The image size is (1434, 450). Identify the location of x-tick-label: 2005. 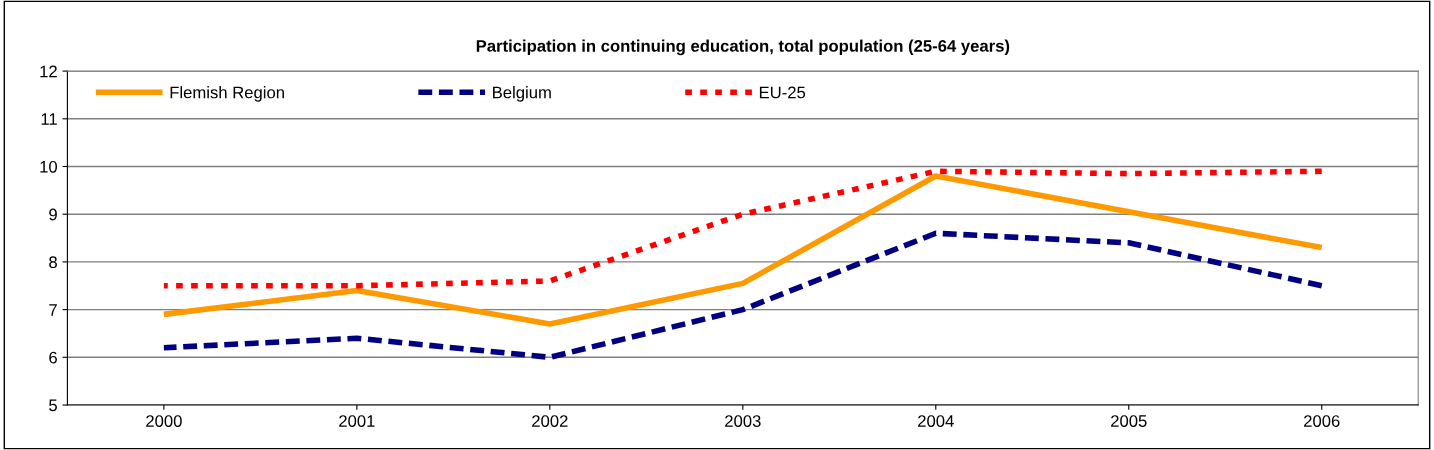
(1129, 421).